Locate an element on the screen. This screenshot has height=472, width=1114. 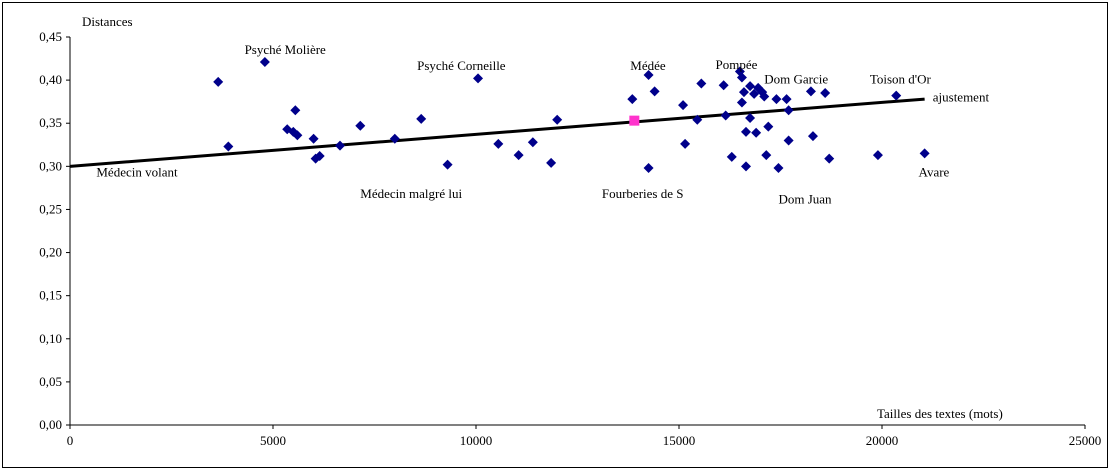
point-annotation: Toison d'Or is located at coordinates (901, 79).